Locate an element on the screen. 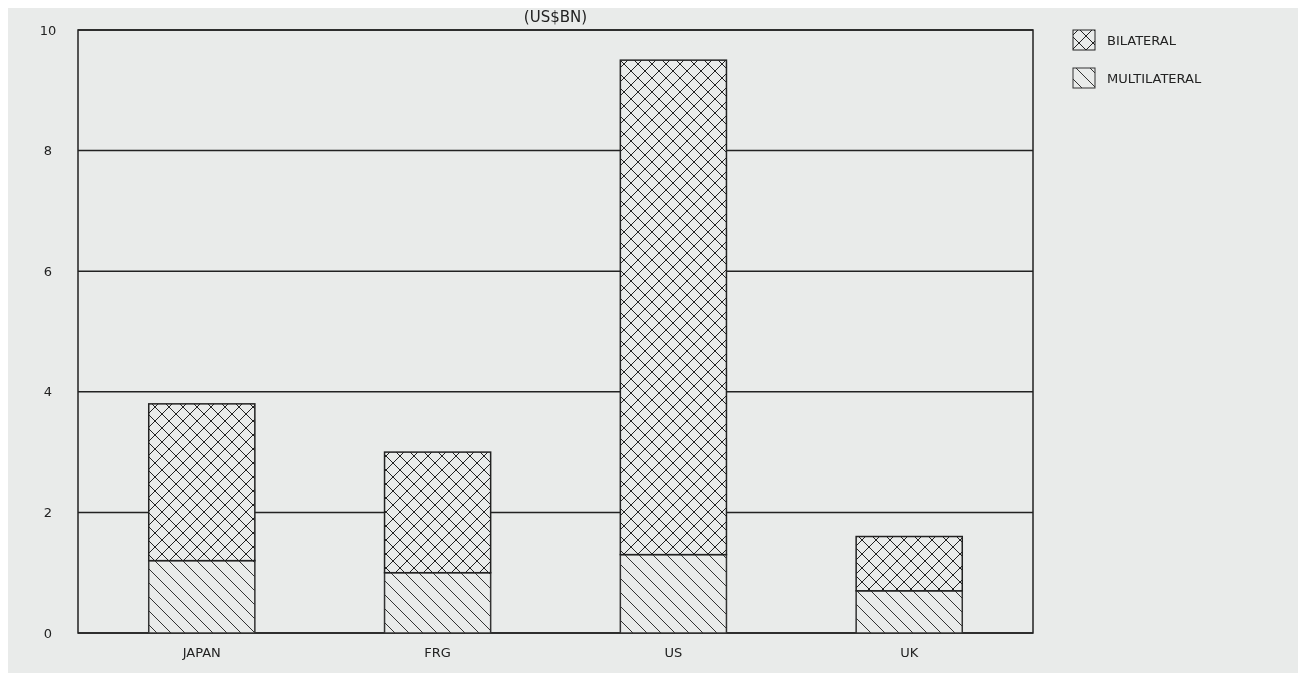  y-tick-label: 2 is located at coordinates (48, 512).